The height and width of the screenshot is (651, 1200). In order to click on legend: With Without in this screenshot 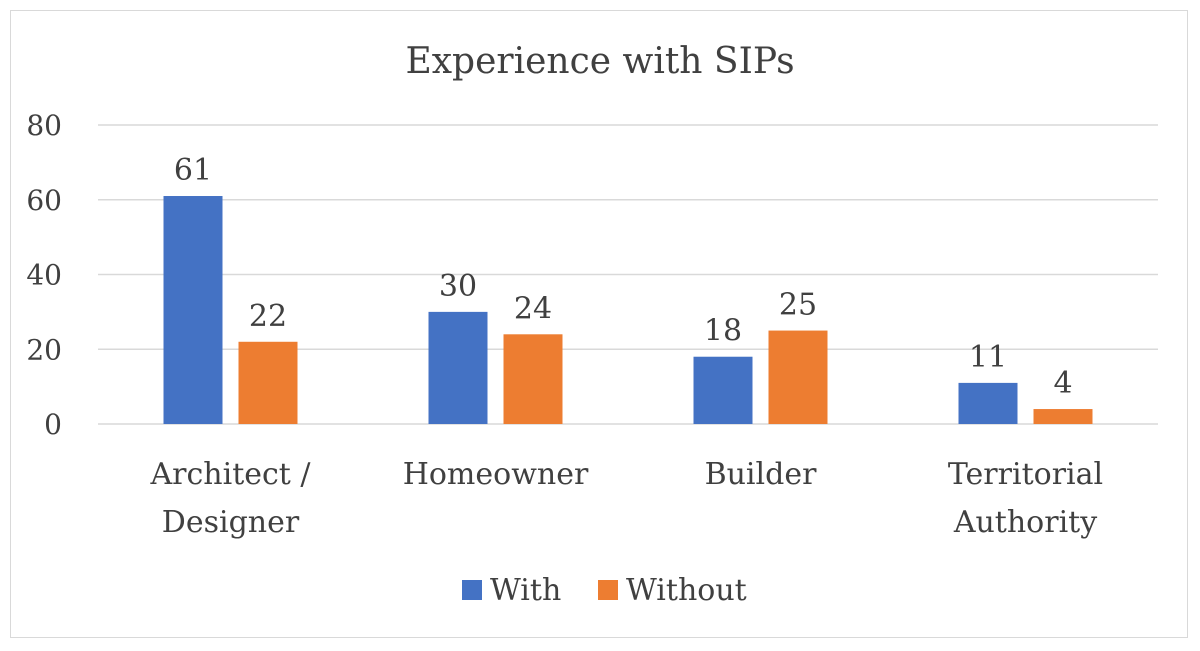, I will do `click(604, 590)`.